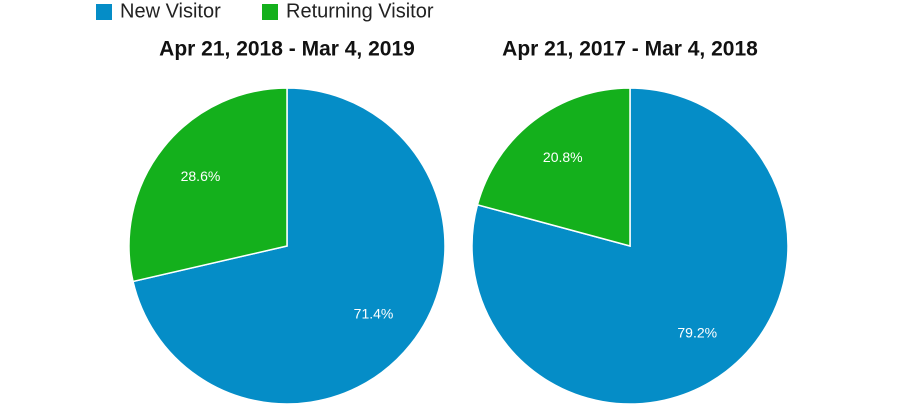  Describe the element at coordinates (630, 49) in the screenshot. I see `chart-title: Apr 21, 2017 - Mar 4, 2018` at that location.